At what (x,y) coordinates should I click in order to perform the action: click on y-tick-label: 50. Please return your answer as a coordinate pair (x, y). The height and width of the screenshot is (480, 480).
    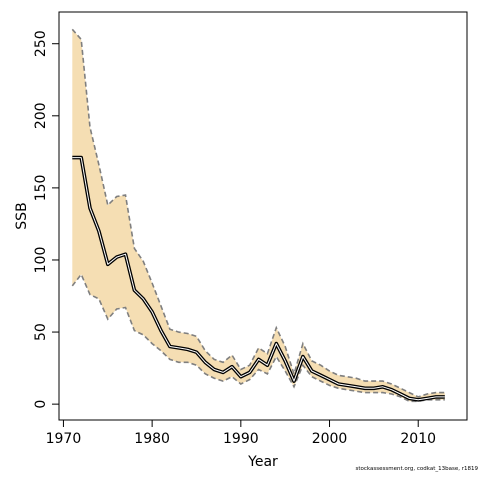
    Looking at the image, I should click on (41, 332).